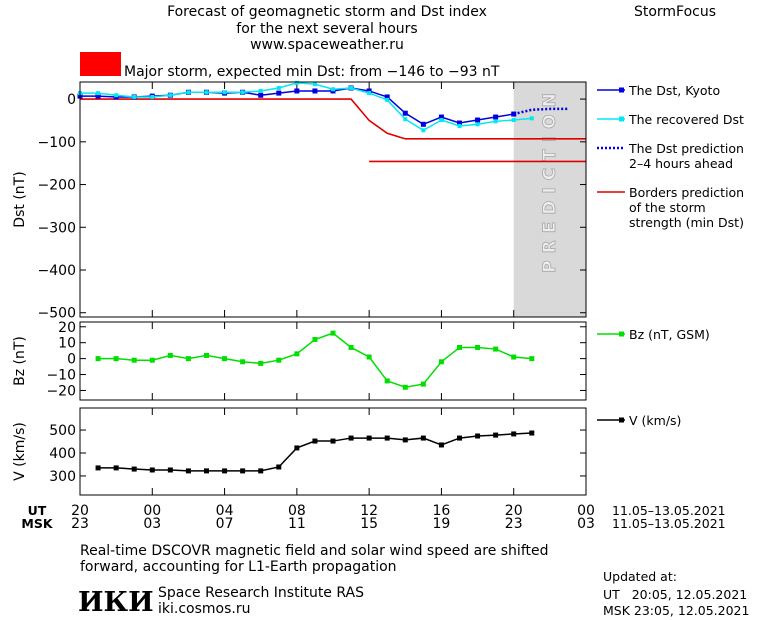 The width and height of the screenshot is (760, 620). I want to click on legend-label: strength (min Dst), so click(686, 222).